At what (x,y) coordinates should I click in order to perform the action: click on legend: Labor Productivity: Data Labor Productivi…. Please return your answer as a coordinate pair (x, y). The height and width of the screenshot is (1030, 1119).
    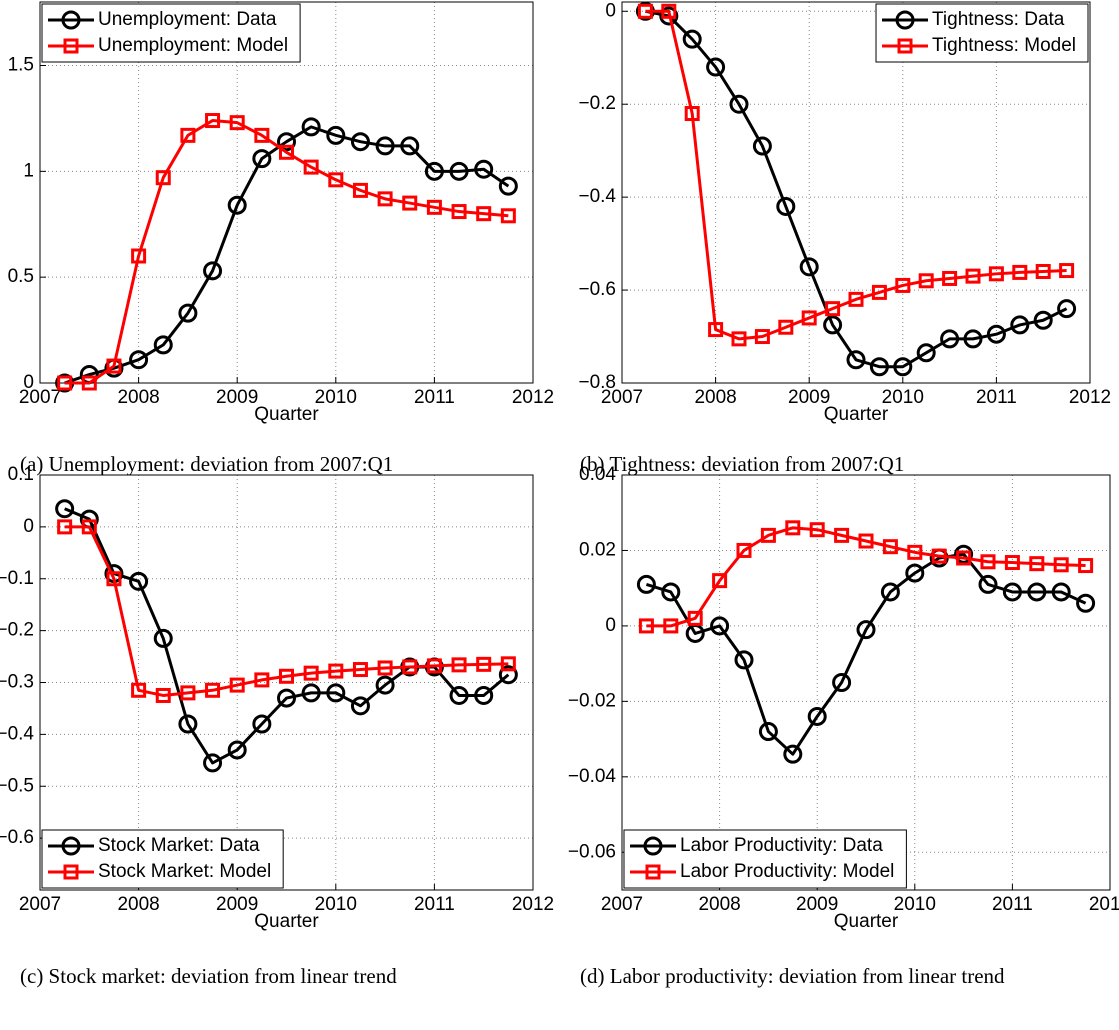
    Looking at the image, I should click on (765, 859).